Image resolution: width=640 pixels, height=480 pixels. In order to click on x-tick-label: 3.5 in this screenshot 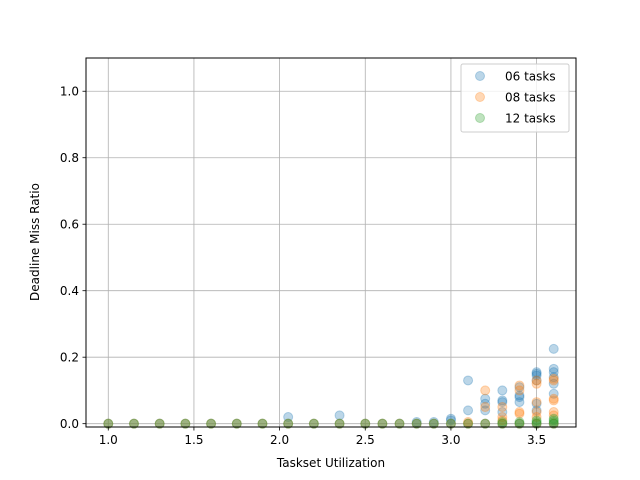, I will do `click(536, 440)`.